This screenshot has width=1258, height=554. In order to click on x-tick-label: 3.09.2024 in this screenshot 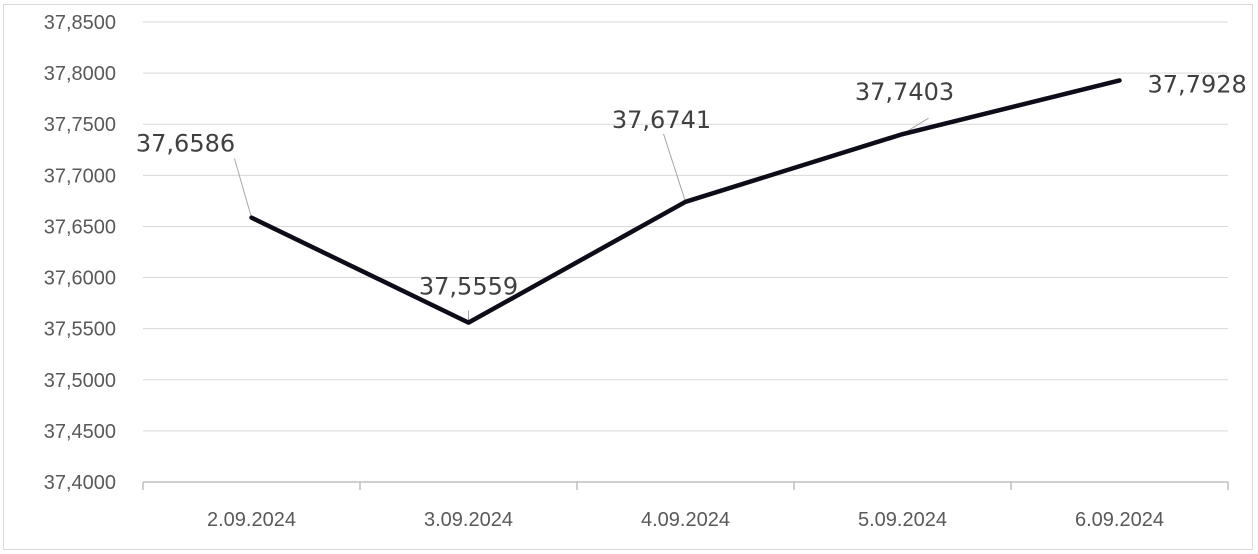, I will do `click(468, 520)`.